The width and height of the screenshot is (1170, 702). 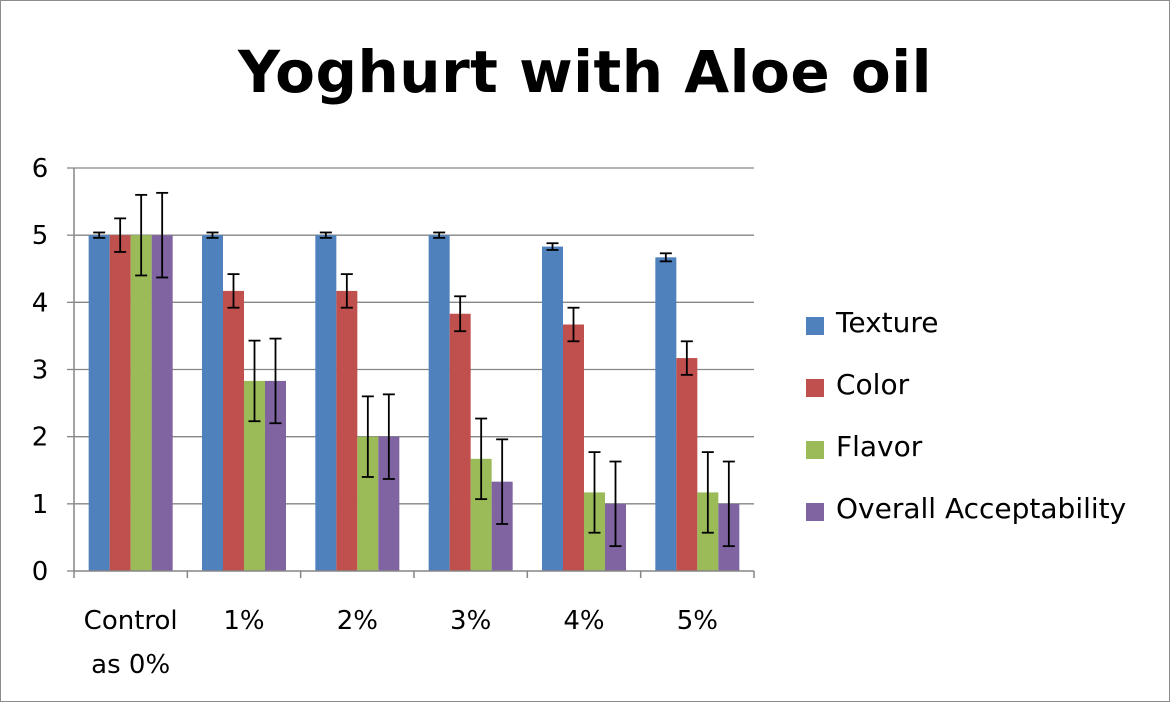 What do you see at coordinates (697, 621) in the screenshot?
I see `x-tick-label: 5%` at bounding box center [697, 621].